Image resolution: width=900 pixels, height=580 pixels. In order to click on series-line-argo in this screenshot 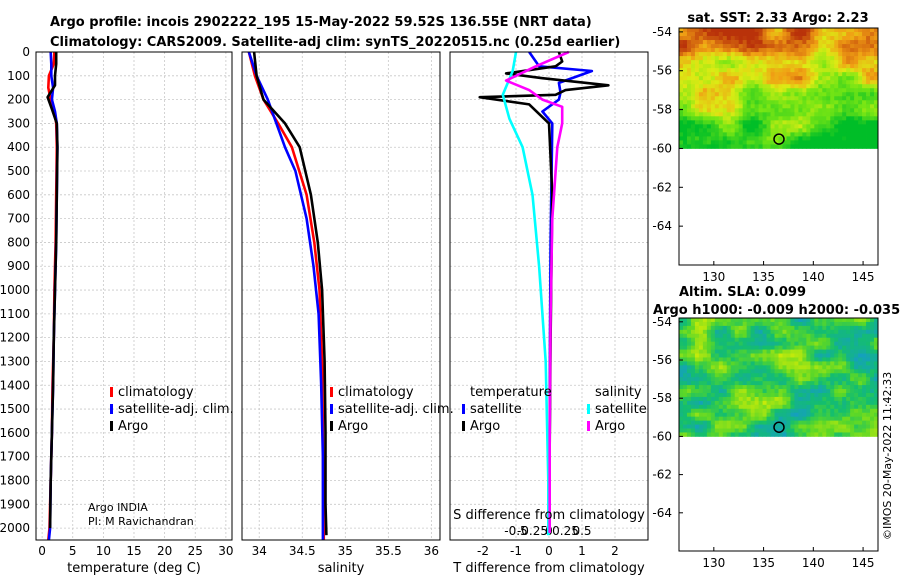, I will do `click(52, 290)`.